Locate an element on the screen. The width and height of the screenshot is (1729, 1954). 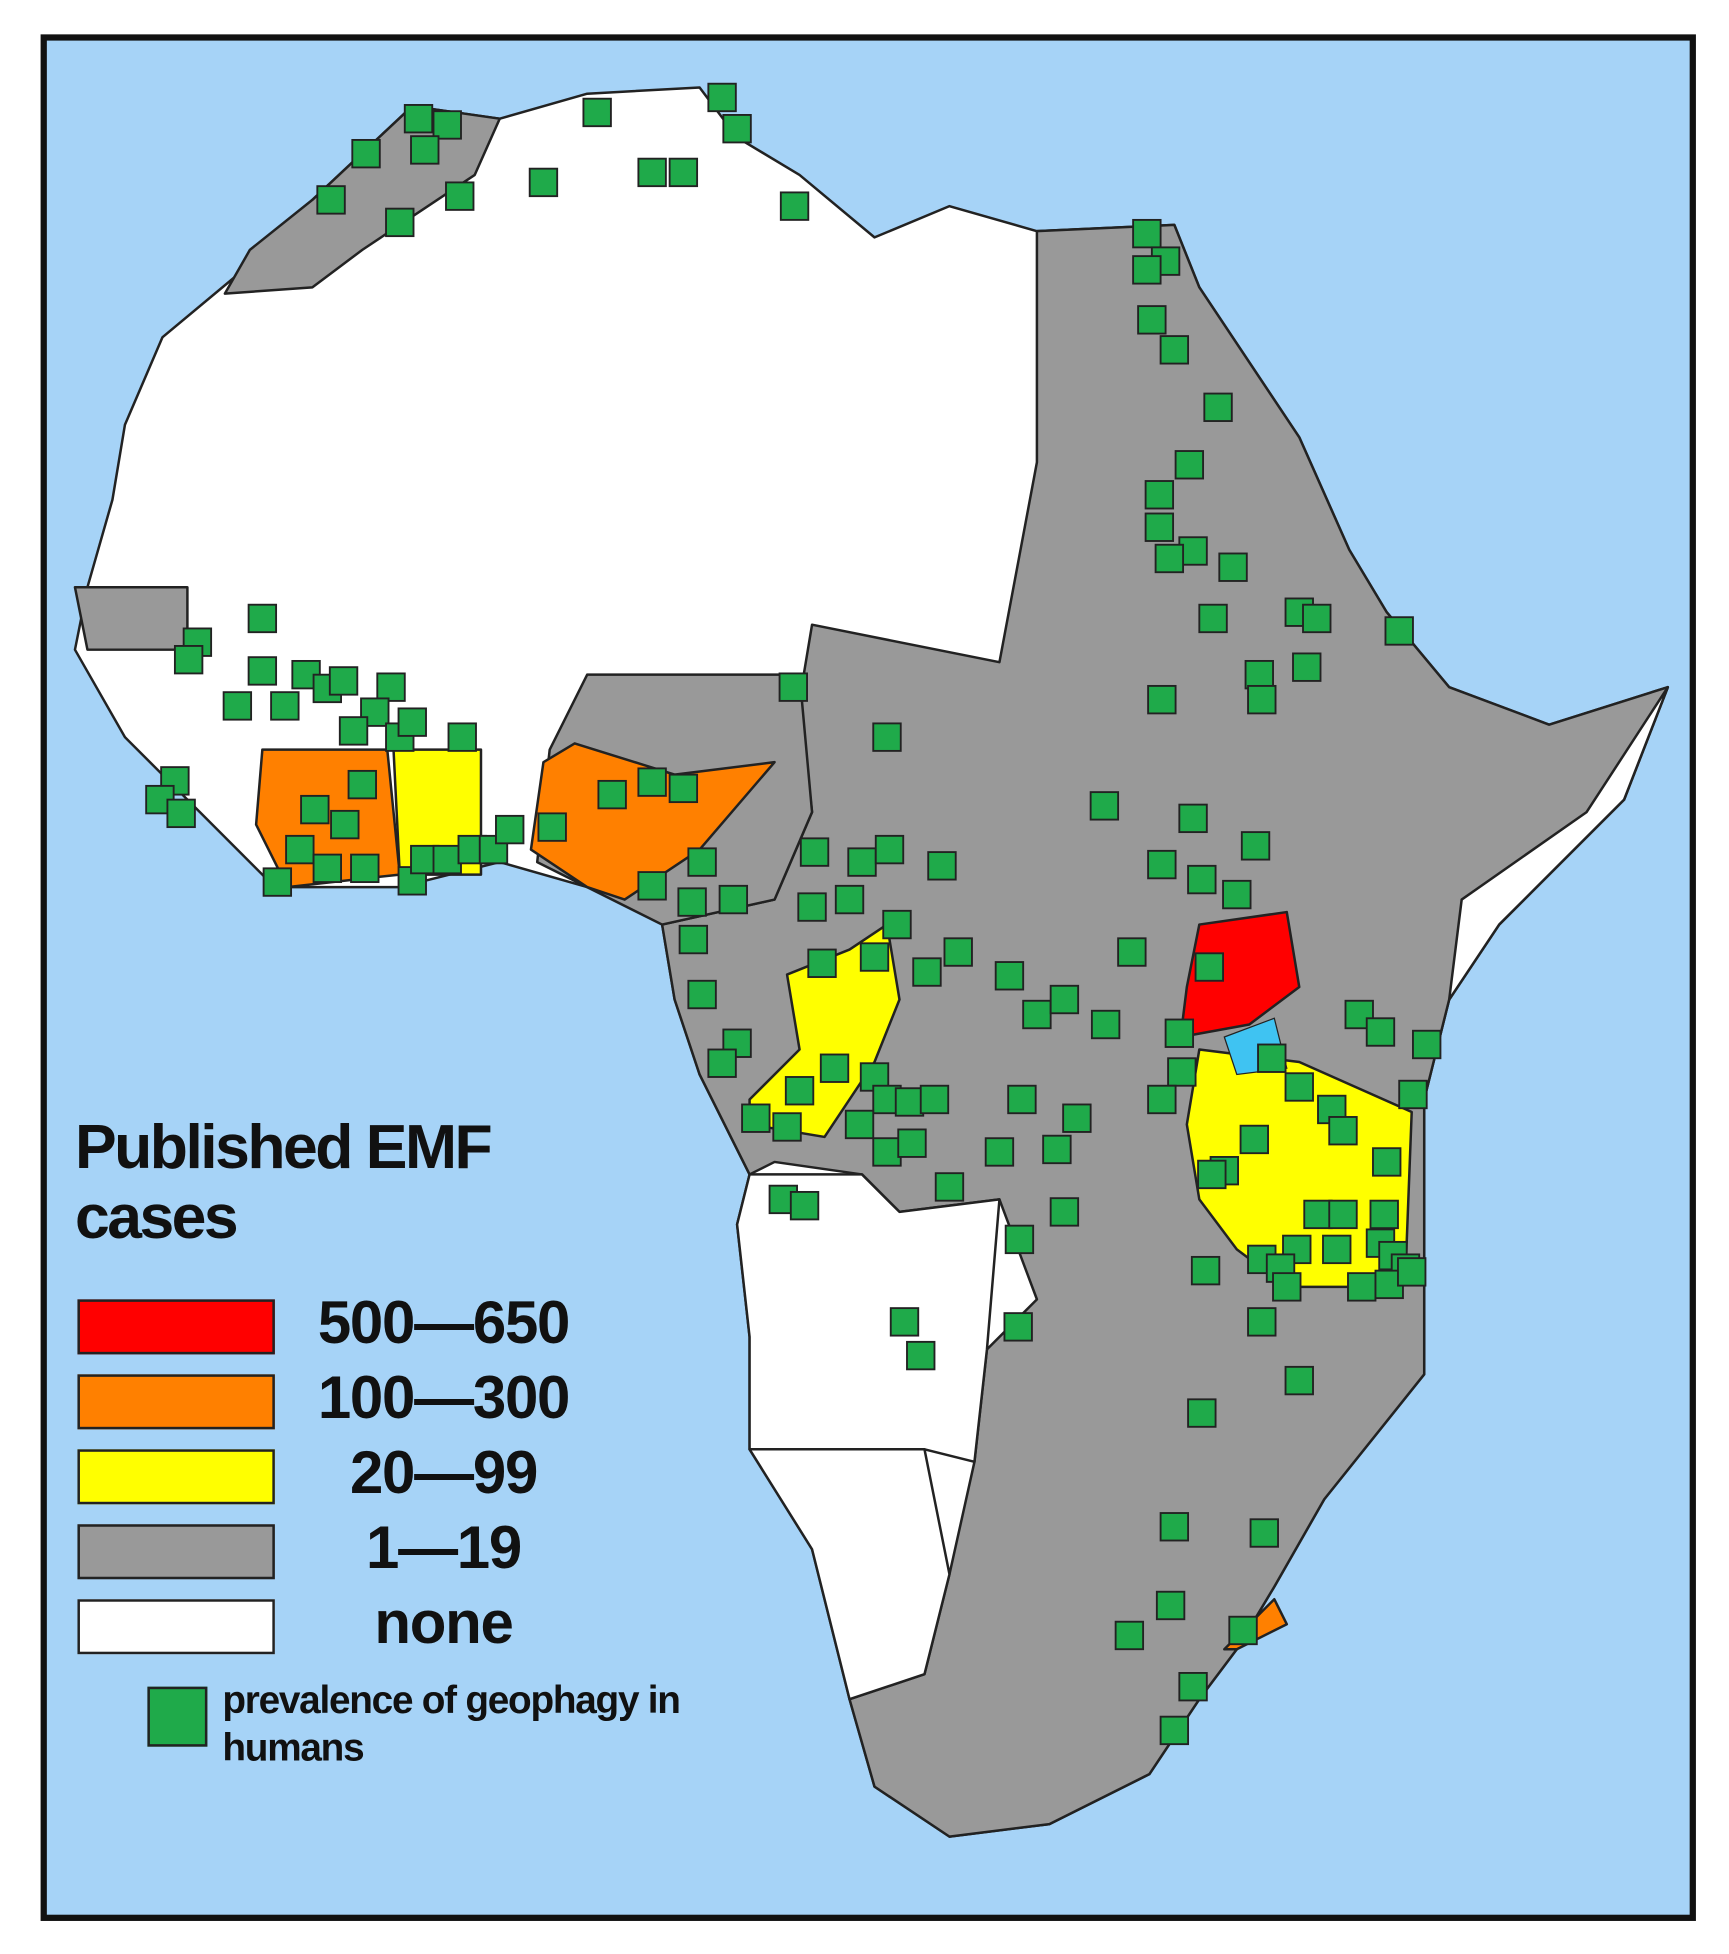
region-nigeria is located at coordinates (652, 821).